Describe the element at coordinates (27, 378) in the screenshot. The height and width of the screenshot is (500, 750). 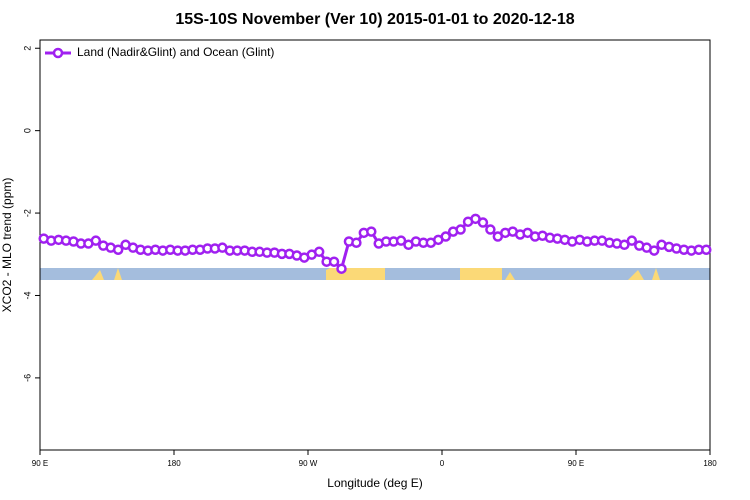
I see `y-tick-label: -6` at that location.